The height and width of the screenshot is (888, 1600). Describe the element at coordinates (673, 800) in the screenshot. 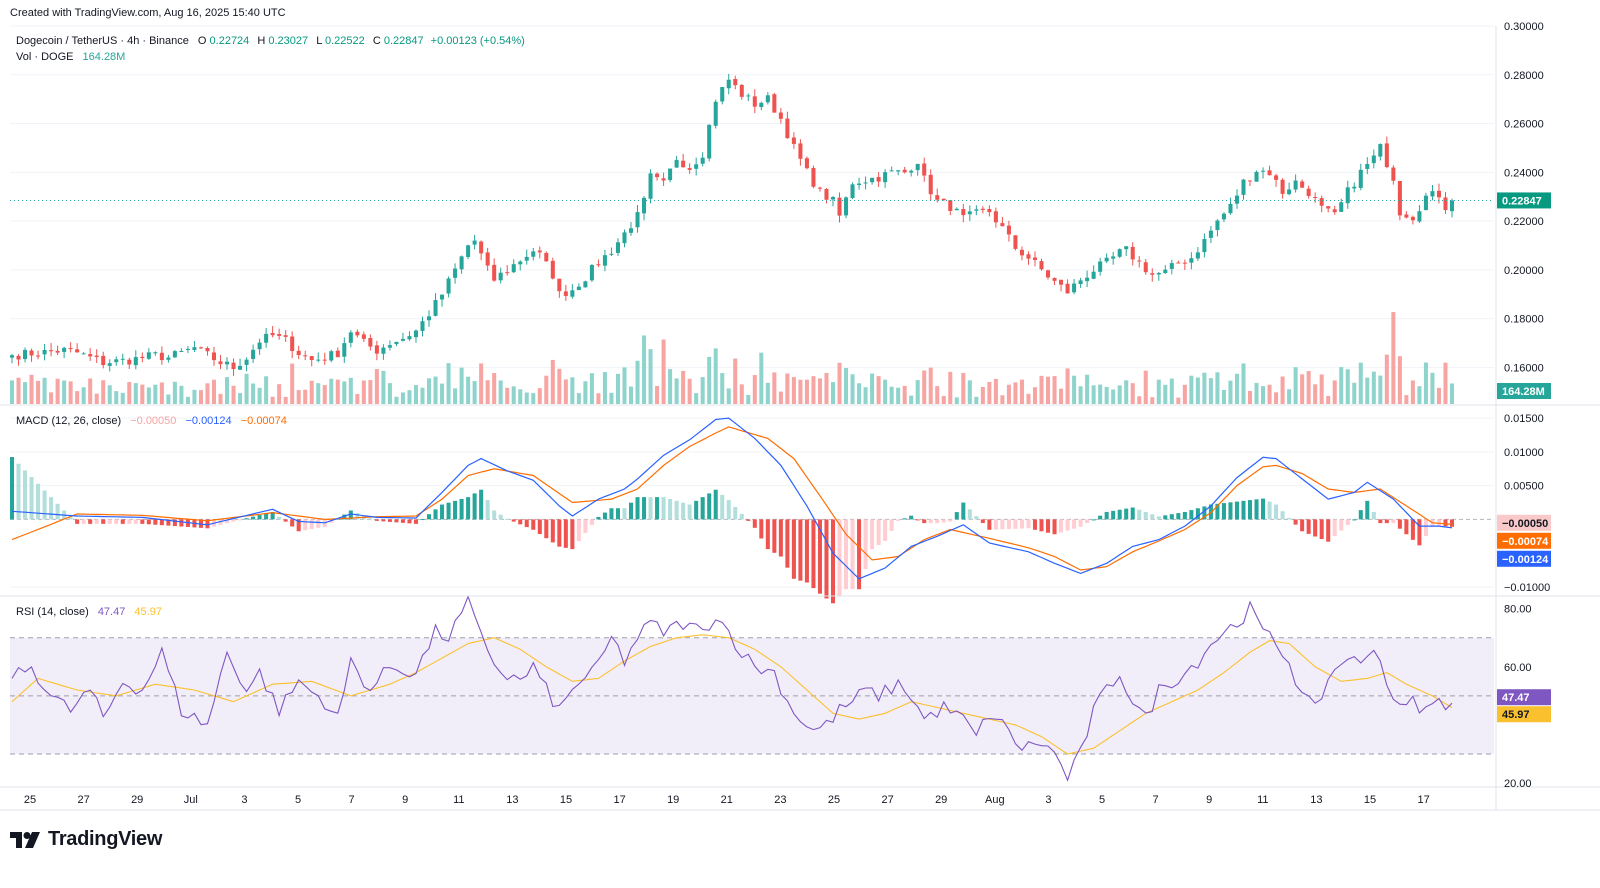

I see `time-tick-label: 19` at that location.